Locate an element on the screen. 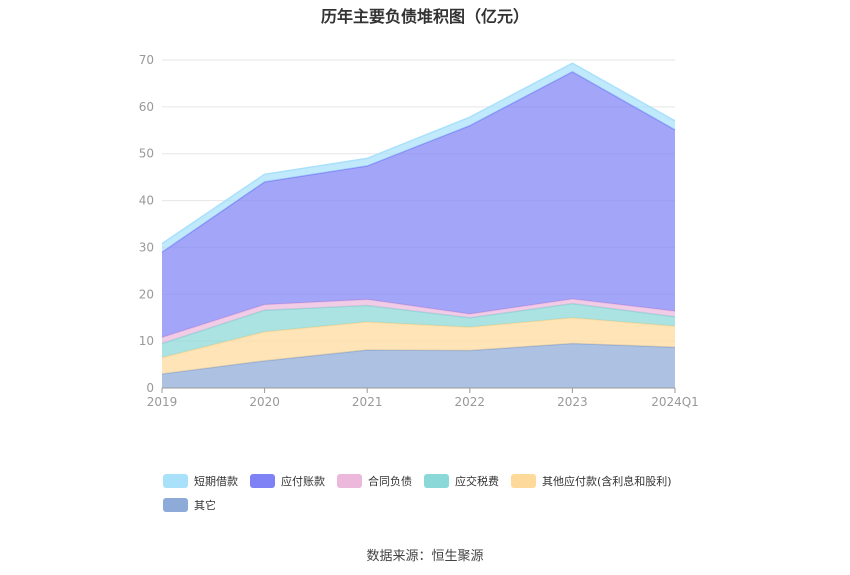  legend-label: 其他应付款(含利息和股利) is located at coordinates (607, 481).